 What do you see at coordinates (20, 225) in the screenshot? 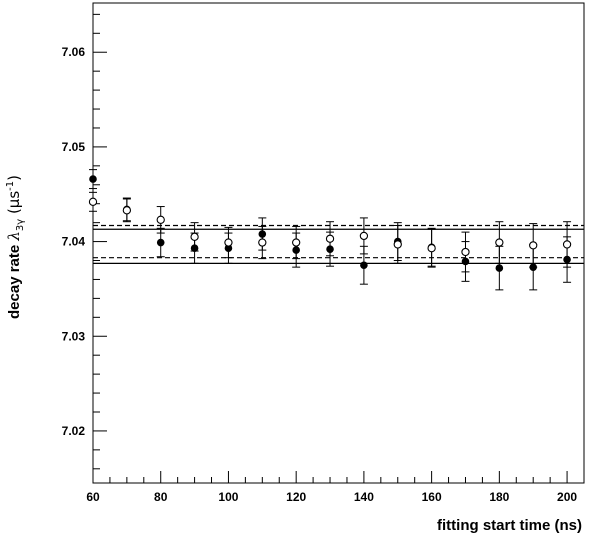
I see `y-axis-label-subscript: 3γ` at bounding box center [20, 225].